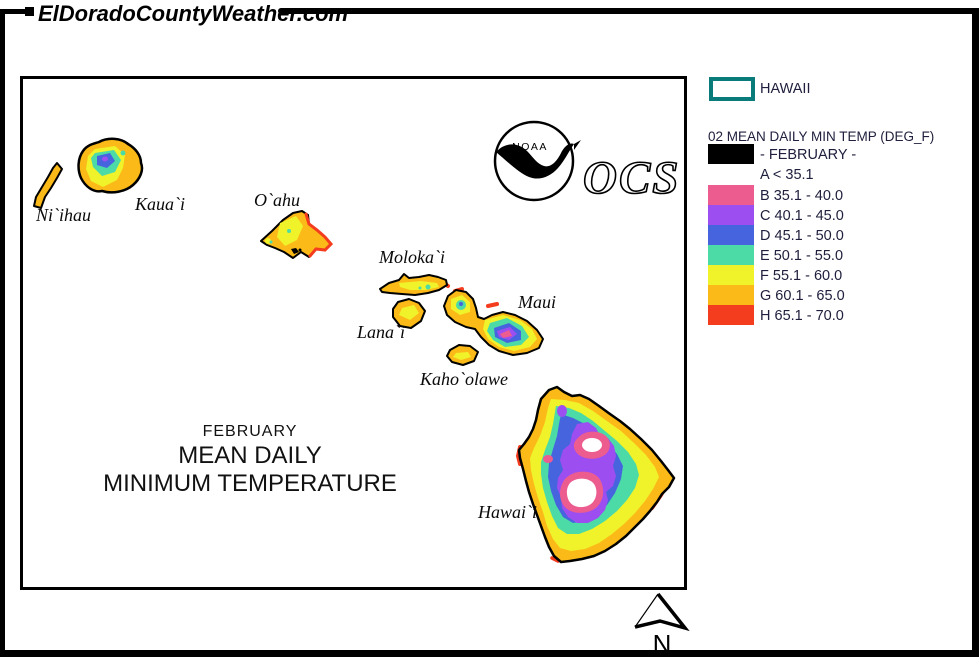 The height and width of the screenshot is (659, 980). I want to click on island-label-oahu: O`ahu, so click(277, 200).